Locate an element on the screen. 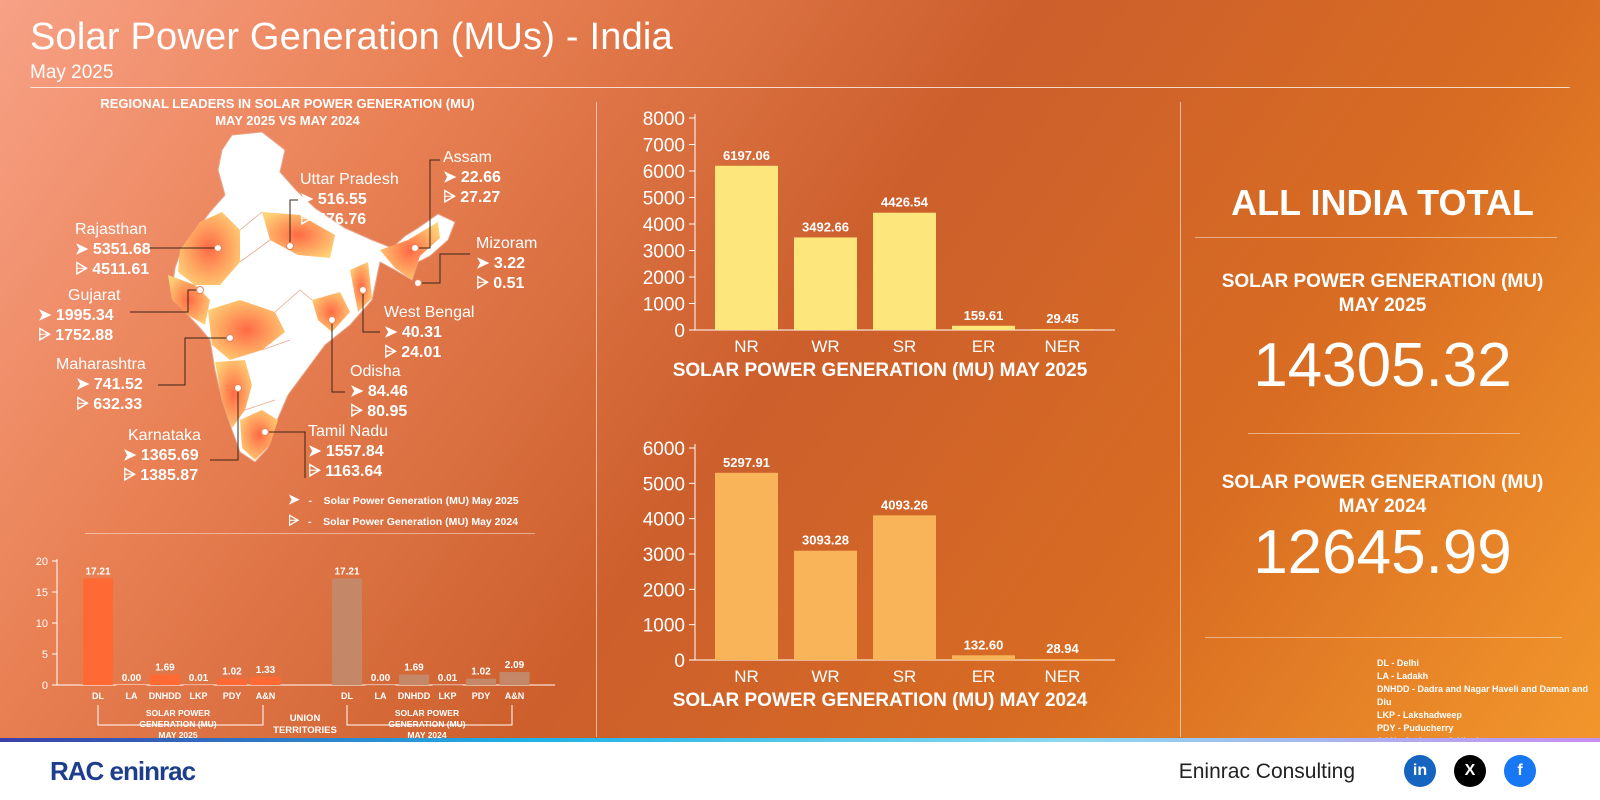  ut-data-label: 2.09 is located at coordinates (515, 665).